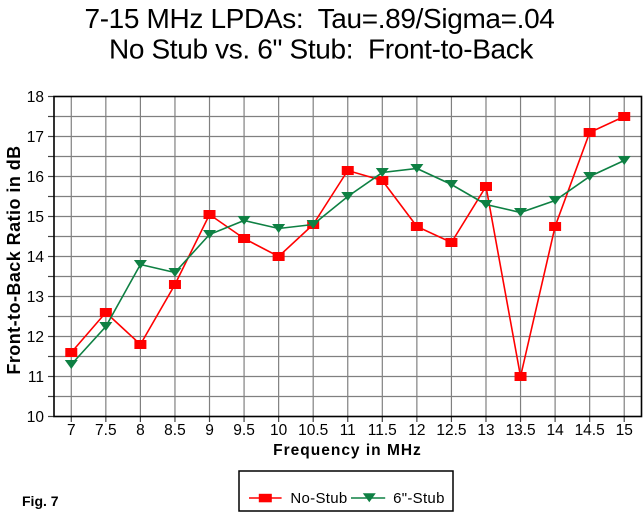 The height and width of the screenshot is (524, 644). Describe the element at coordinates (318, 498) in the screenshot. I see `svg-text: No-Stub` at that location.